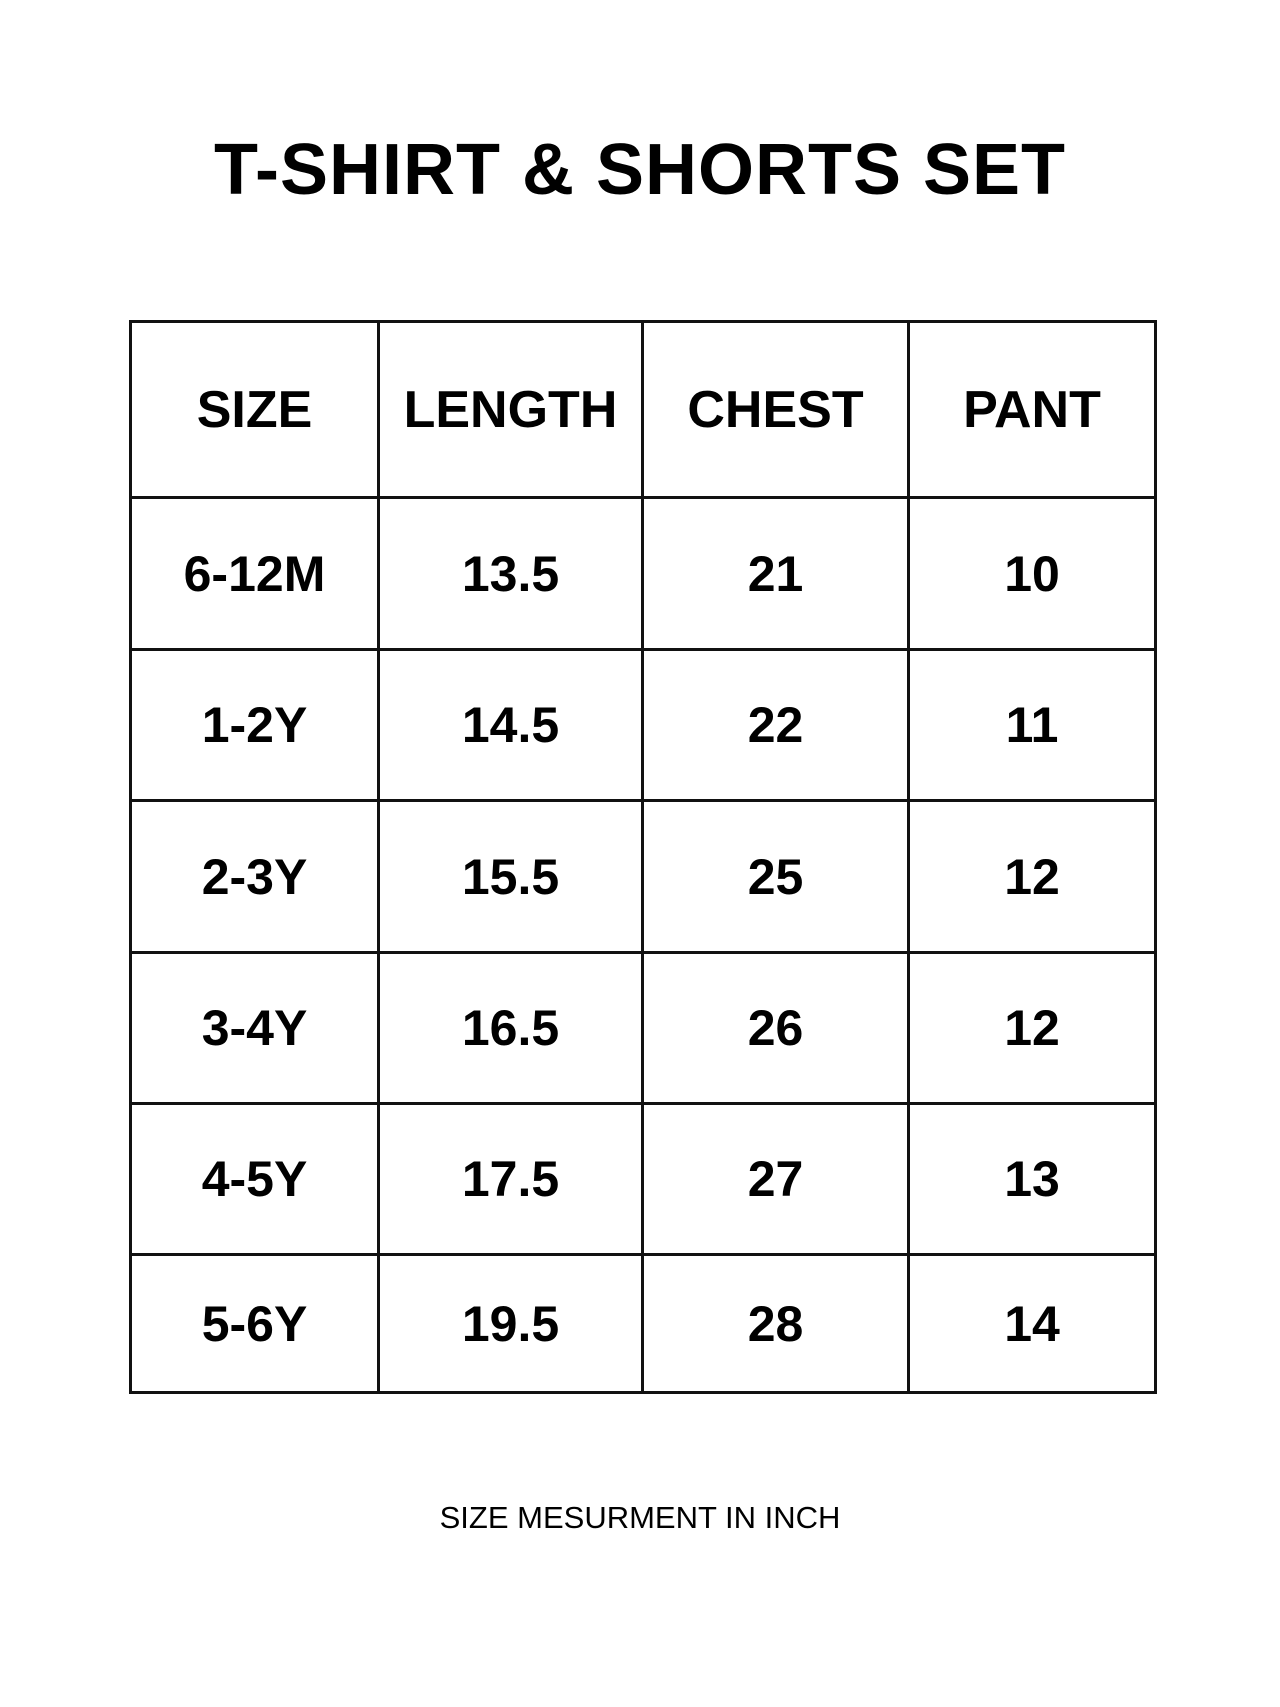  Describe the element at coordinates (510, 876) in the screenshot. I see `cell-length: 15.5` at that location.